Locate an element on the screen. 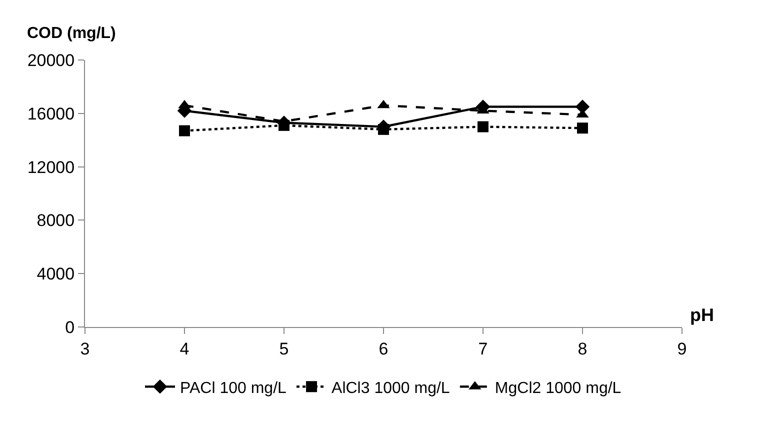 This screenshot has width=762, height=422. legend-label: MgCl2 1000 mg/L is located at coordinates (558, 388).